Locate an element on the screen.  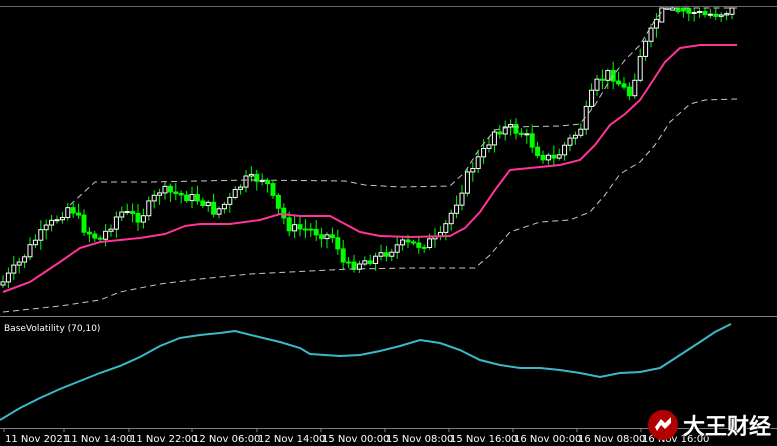
time-axis-label: 11 Nov 2021 is located at coordinates (37, 439).